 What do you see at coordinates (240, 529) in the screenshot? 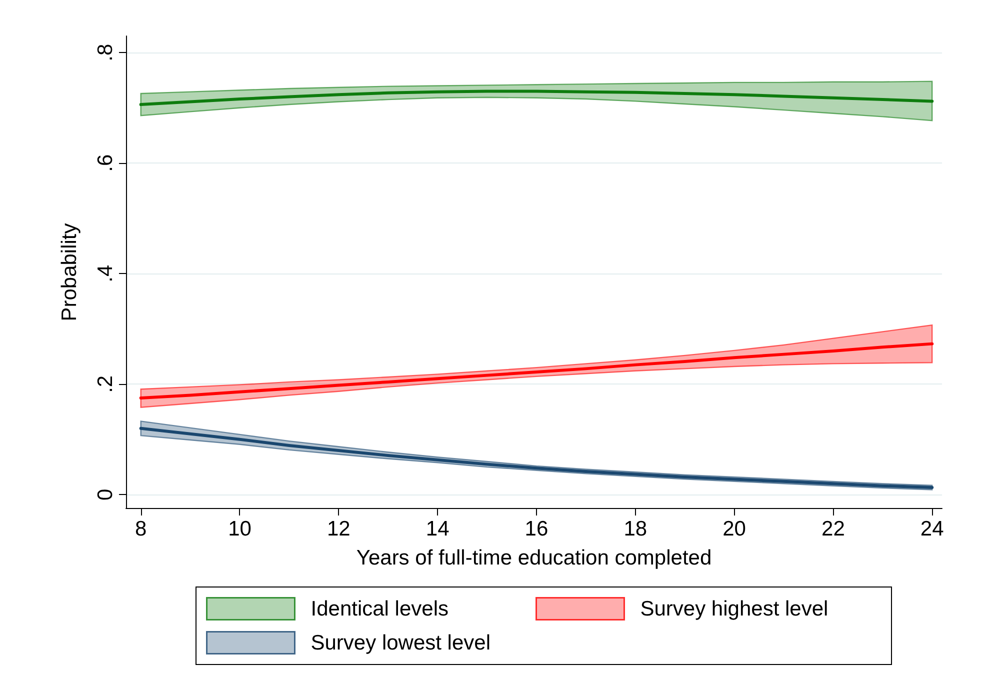
I see `x-tick-label: 10` at bounding box center [240, 529].